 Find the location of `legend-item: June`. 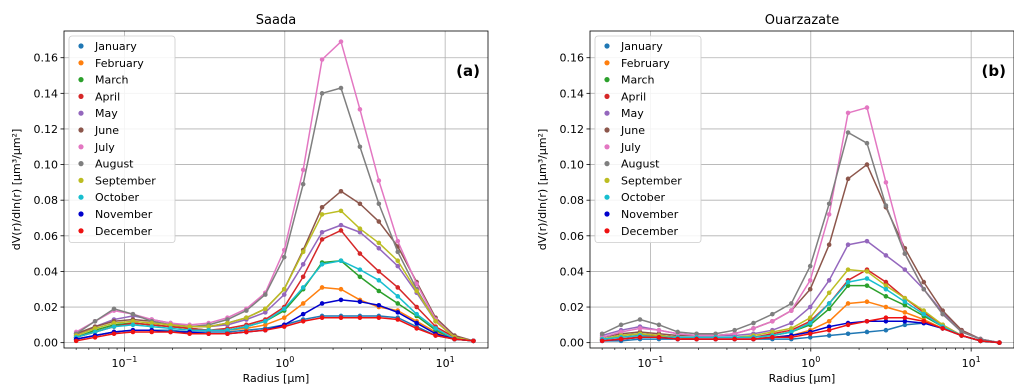

legend-item: June is located at coordinates (624, 130).